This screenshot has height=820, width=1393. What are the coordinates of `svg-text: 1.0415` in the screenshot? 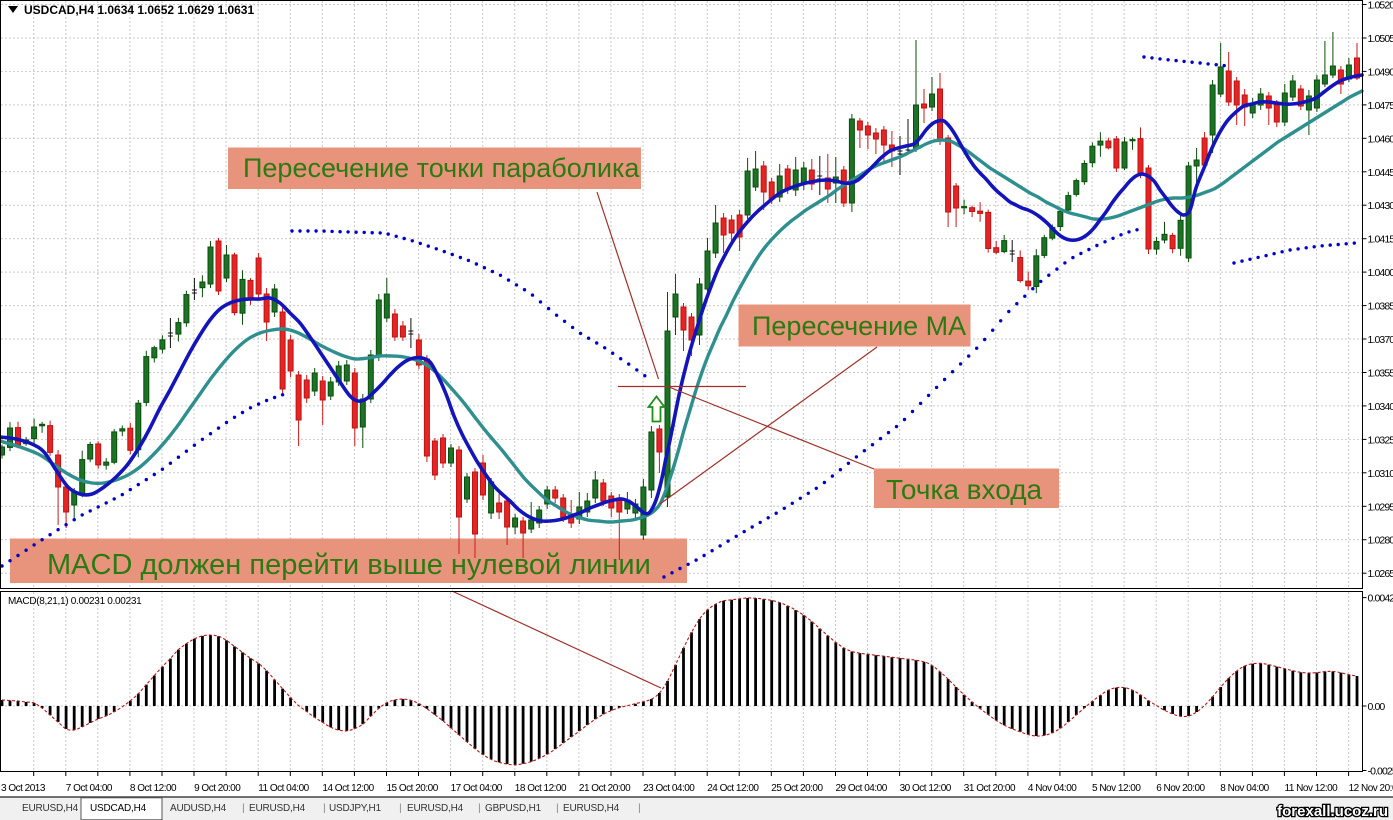 It's located at (1380, 240).